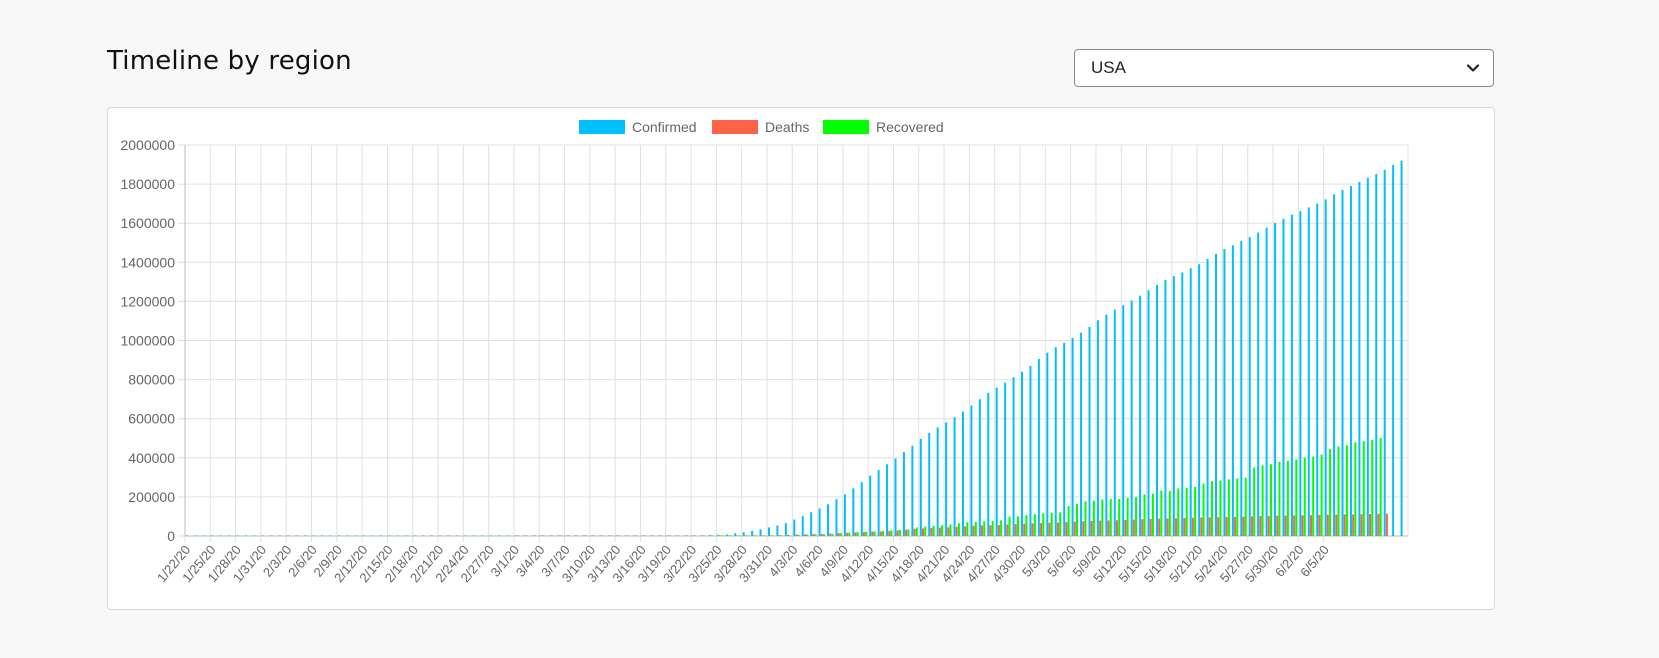  I want to click on region-select-value: USA, so click(1108, 67).